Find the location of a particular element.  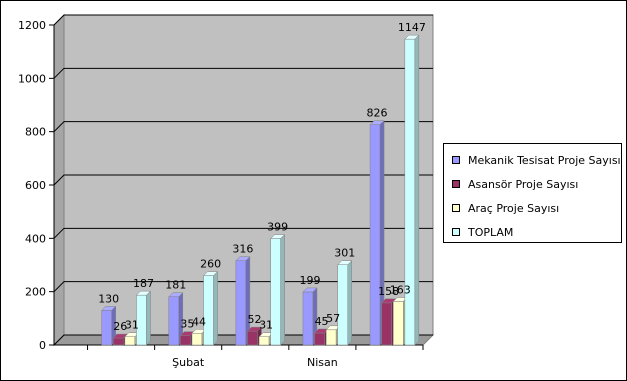

data-label: 158 is located at coordinates (388, 291).